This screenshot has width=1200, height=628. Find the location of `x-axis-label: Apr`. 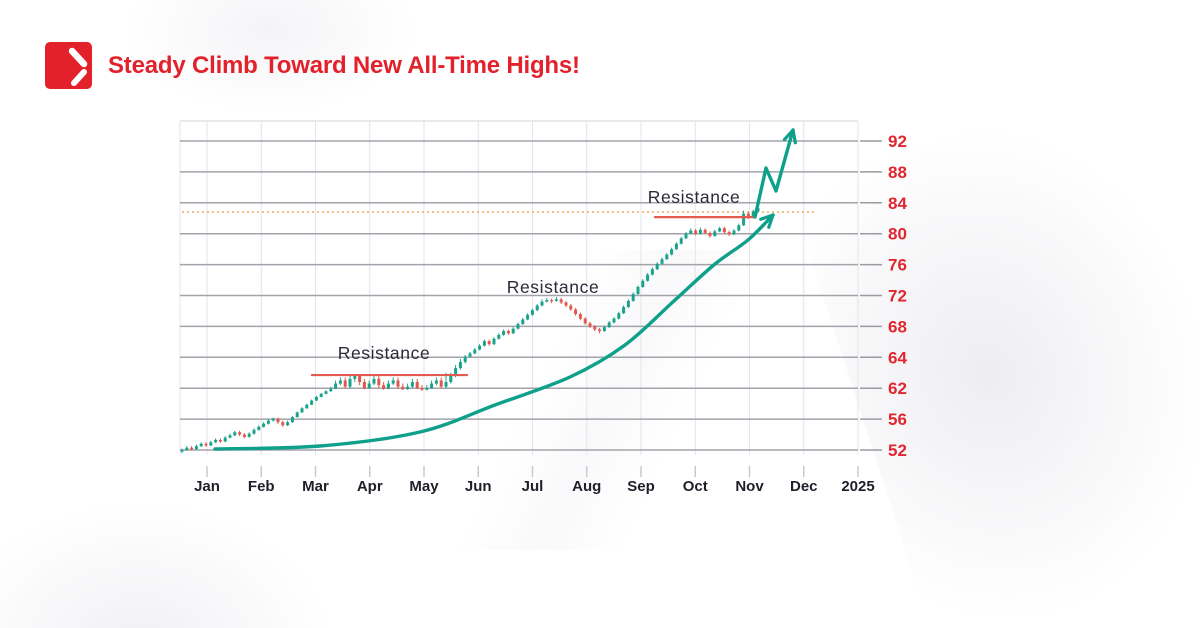

x-axis-label: Apr is located at coordinates (370, 486).